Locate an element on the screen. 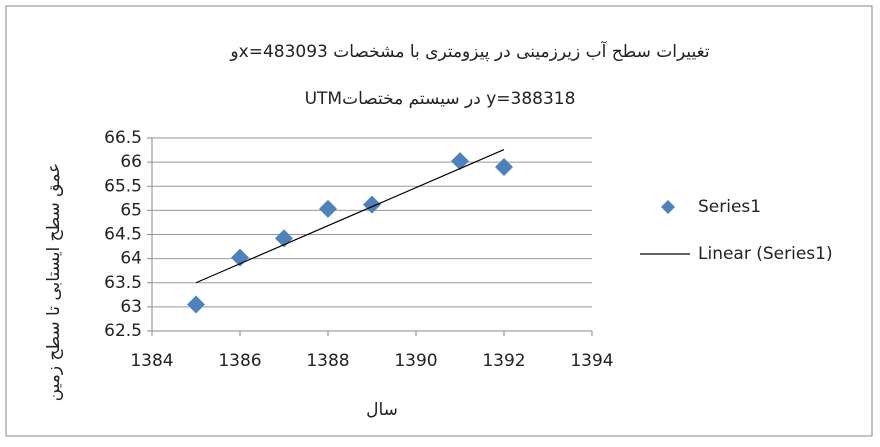 The image size is (880, 447). y-tick-label: 65.5 is located at coordinates (123, 186).